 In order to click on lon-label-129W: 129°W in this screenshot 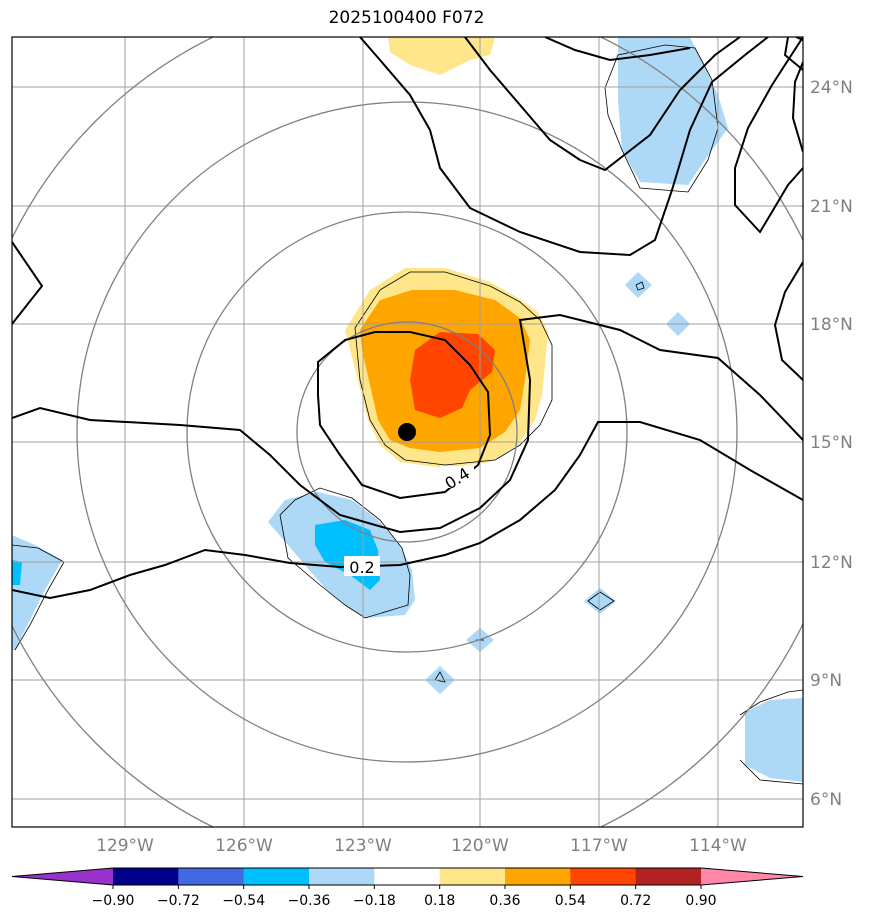, I will do `click(125, 846)`.